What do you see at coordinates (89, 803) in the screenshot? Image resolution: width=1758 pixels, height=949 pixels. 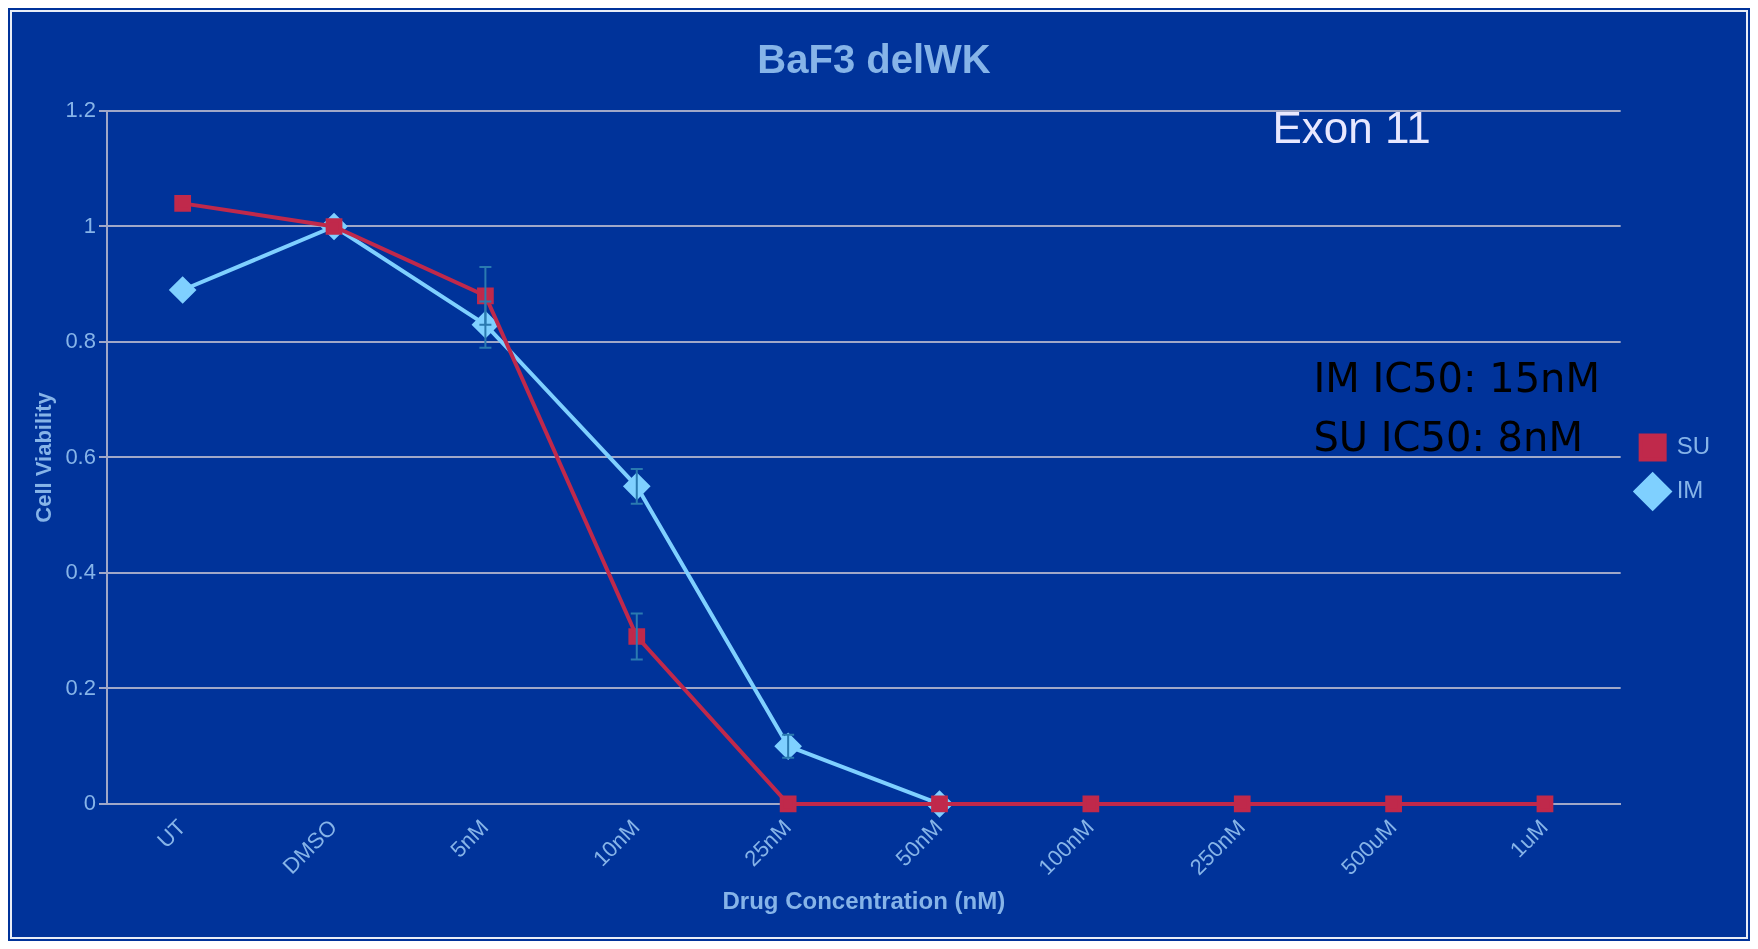 I see `y-tick-label: 0` at bounding box center [89, 803].